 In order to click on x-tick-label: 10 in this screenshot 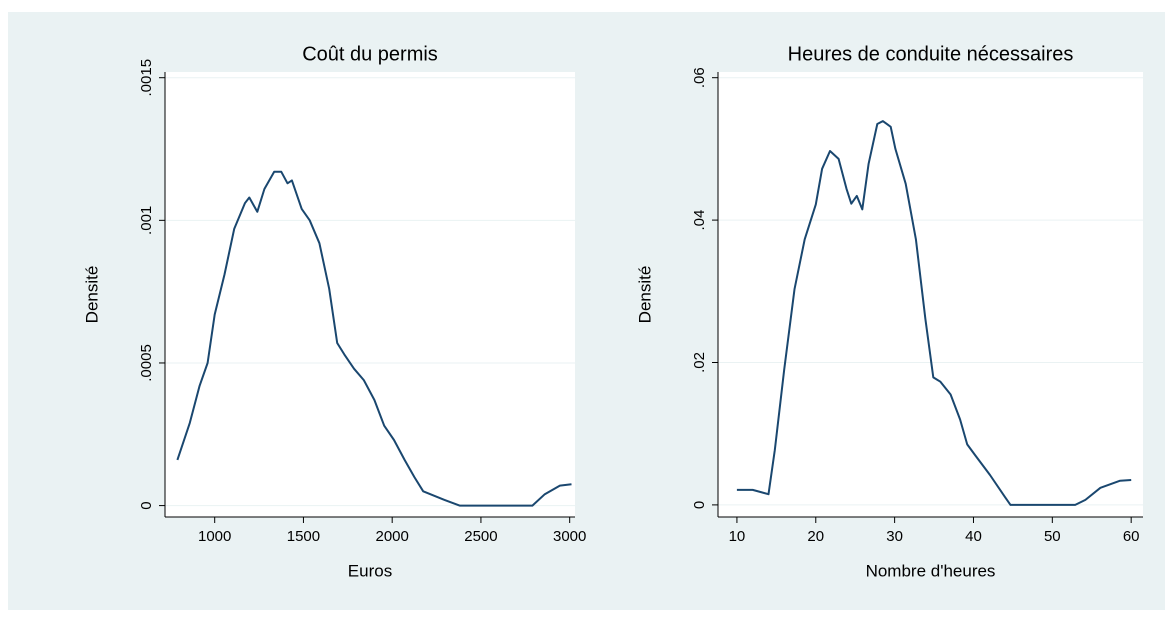, I will do `click(737, 536)`.